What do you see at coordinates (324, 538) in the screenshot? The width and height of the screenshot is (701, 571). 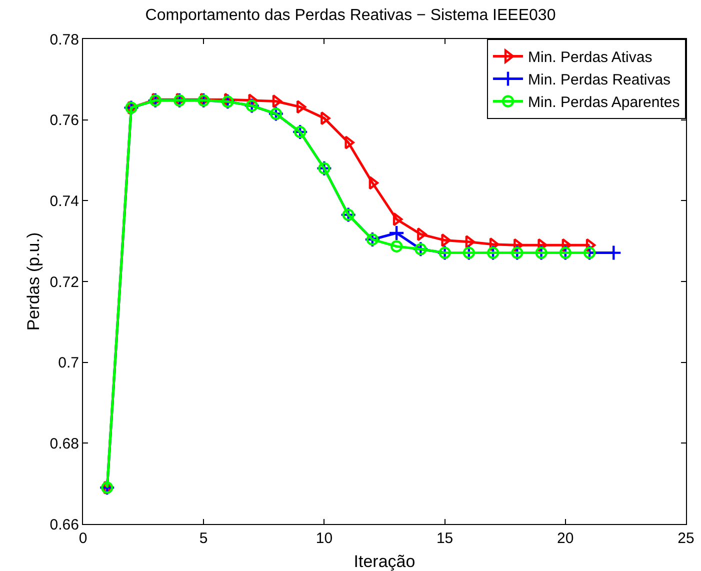 I see `x-tick-label: 10` at bounding box center [324, 538].